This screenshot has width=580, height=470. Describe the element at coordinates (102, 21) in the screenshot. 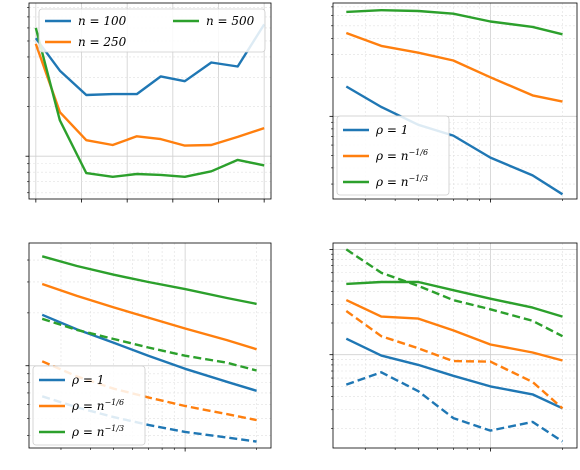

I see `legend-label: n = 100` at that location.